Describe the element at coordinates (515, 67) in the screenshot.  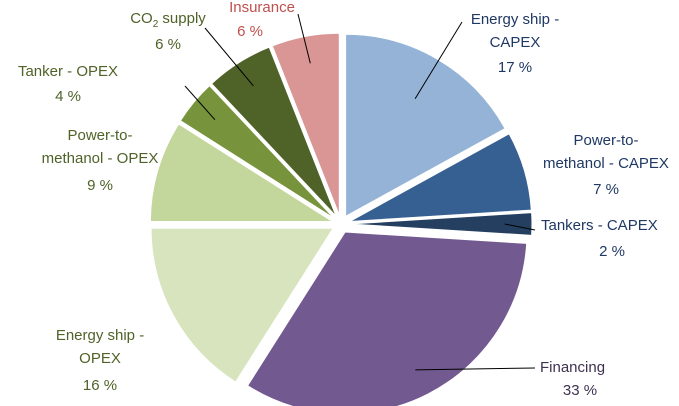
I see `slice-value-label: 17 %` at that location.